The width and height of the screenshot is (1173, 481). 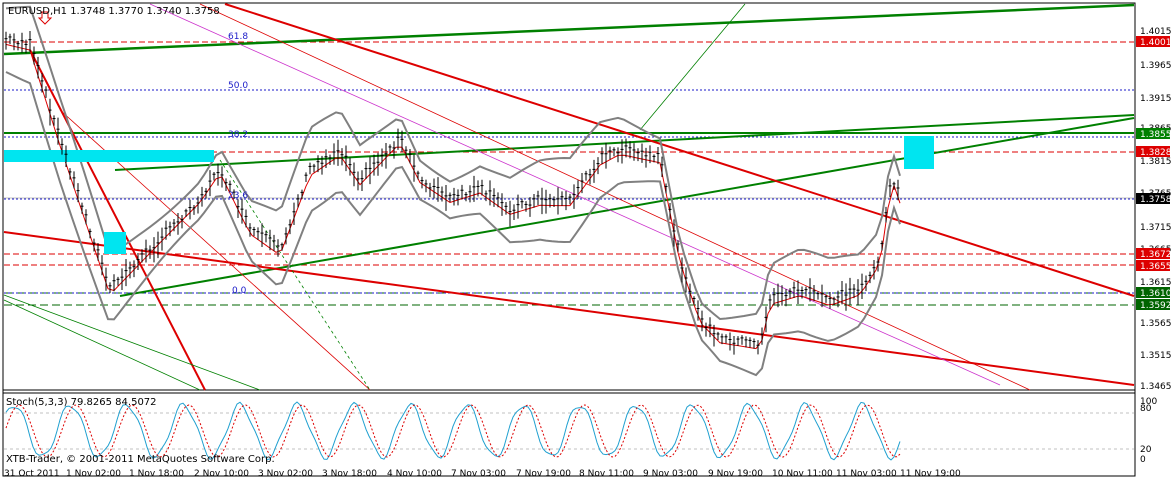 What do you see at coordinates (478, 474) in the screenshot?
I see `time-tick: 7 Nov 03:00` at bounding box center [478, 474].